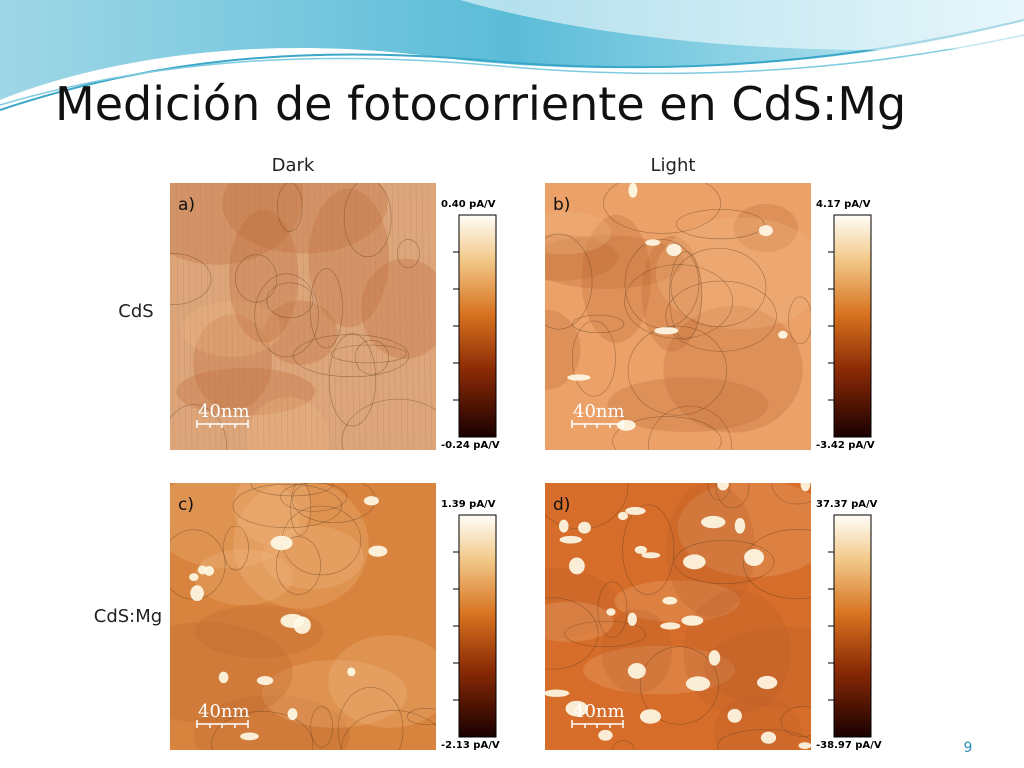 This screenshot has height=768, width=1024. I want to click on colorbar-max: 0.40 pA/V, so click(468, 204).